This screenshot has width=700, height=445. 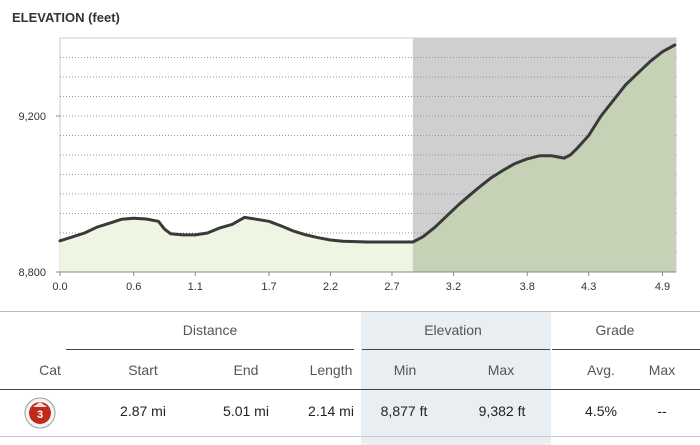 What do you see at coordinates (527, 287) in the screenshot?
I see `x-tick-label: 3.8` at bounding box center [527, 287].